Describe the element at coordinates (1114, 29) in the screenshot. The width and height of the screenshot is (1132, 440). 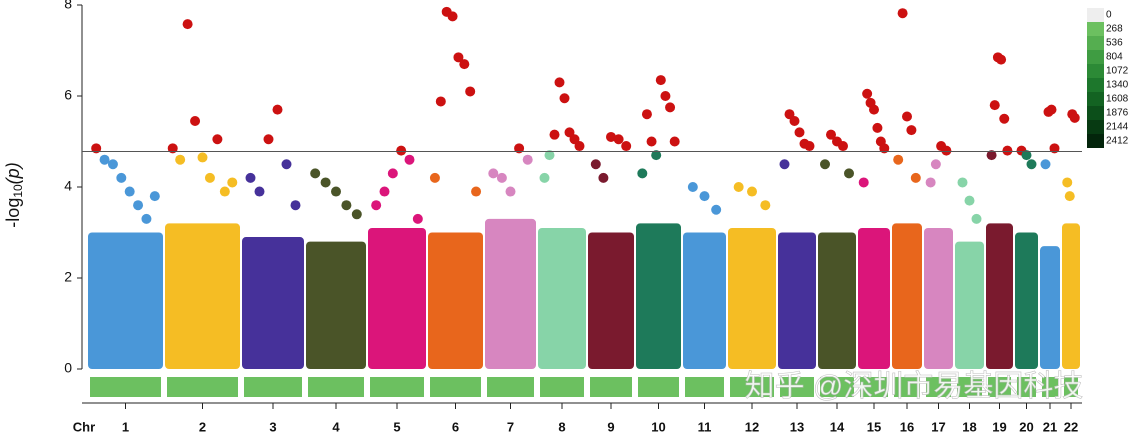
I see `density-legend-label: 268` at that location.